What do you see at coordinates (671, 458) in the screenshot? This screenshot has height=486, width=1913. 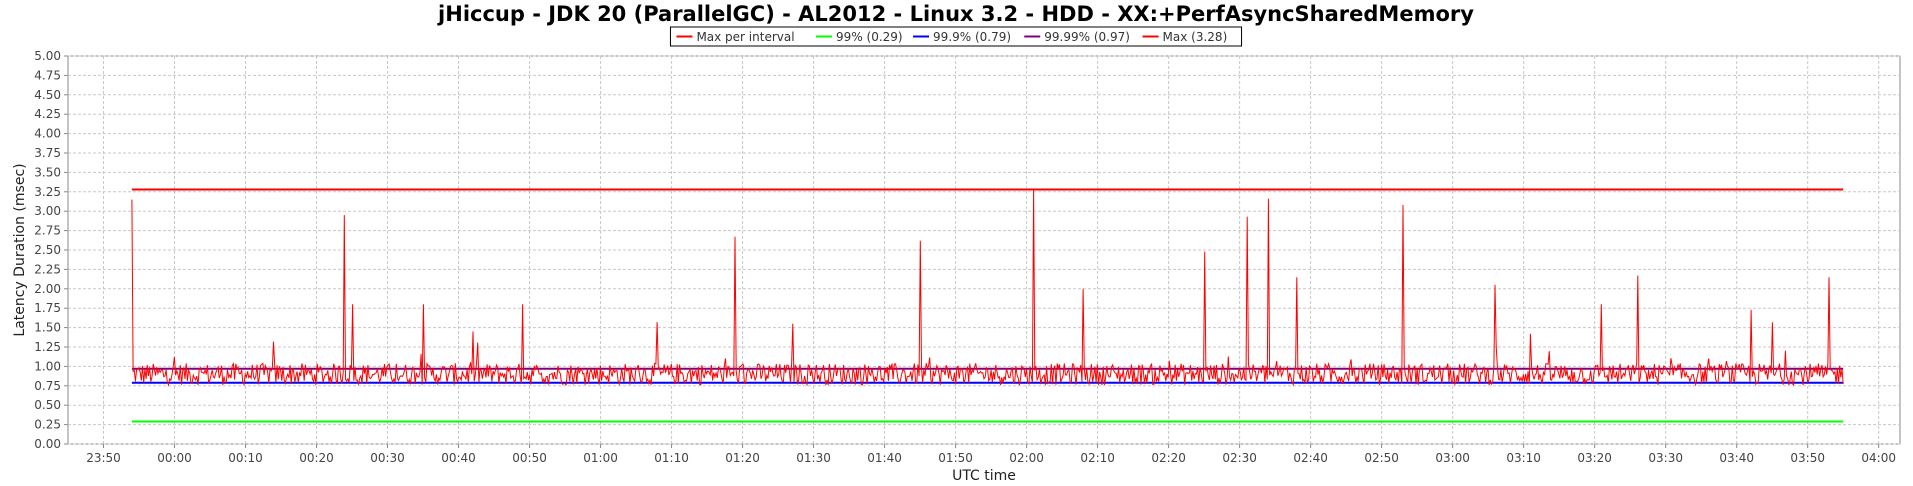 I see `x-tick-label: 01:10` at bounding box center [671, 458].